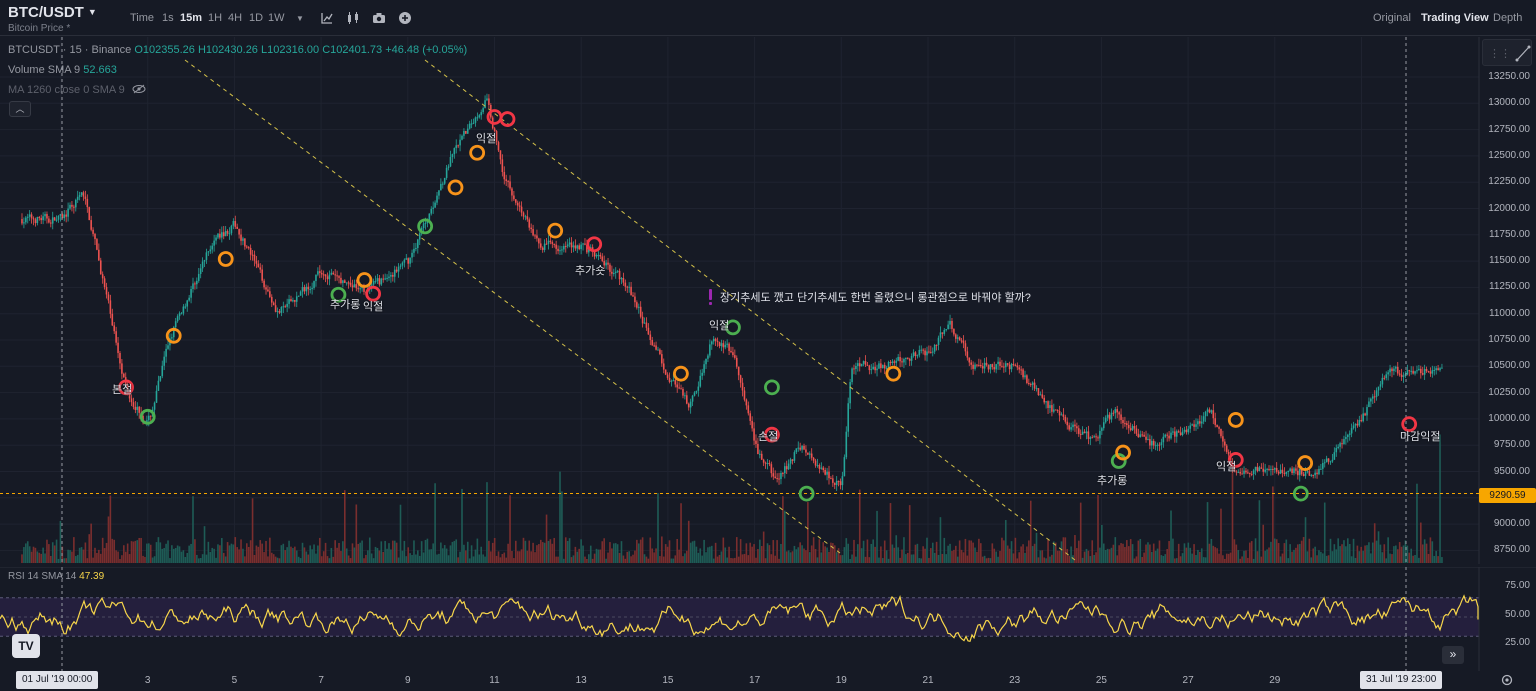 Image resolution: width=1536 pixels, height=691 pixels. Describe the element at coordinates (486, 139) in the screenshot. I see `annotation-take-profit-1: 익절` at that location.